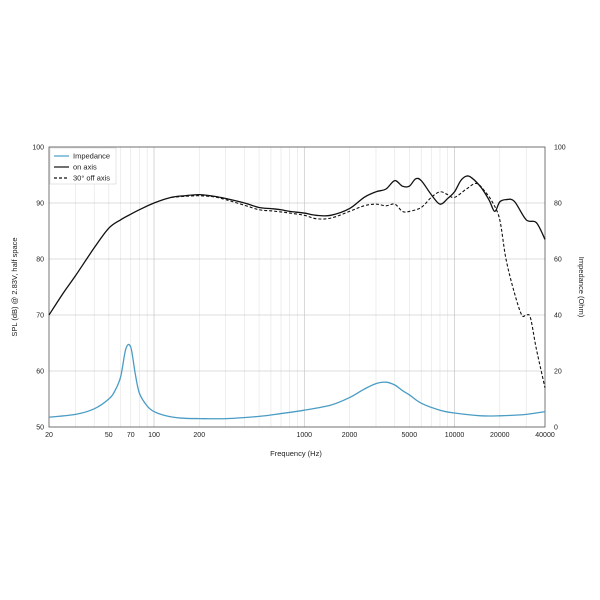 The width and height of the screenshot is (600, 600). I want to click on x-axis-ticks: 20 50 70 100 200 1000 2000 5000 10000 20000 40000, so click(300, 435).